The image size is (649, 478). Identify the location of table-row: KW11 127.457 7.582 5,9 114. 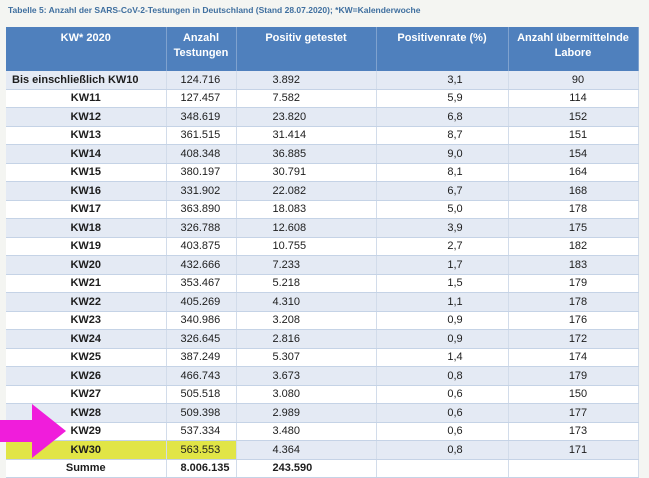
(322, 98).